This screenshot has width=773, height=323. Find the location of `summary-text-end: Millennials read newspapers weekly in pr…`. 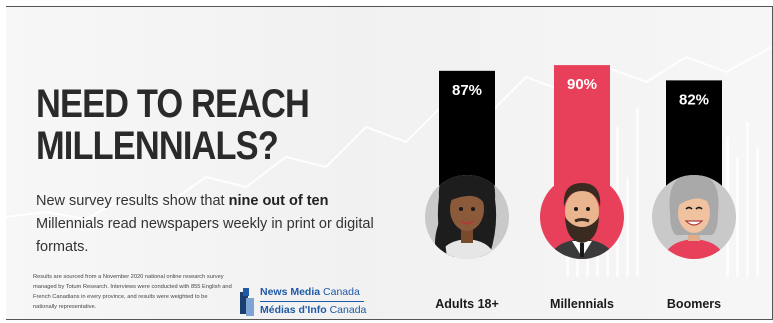

summary-text-end: Millennials read newspapers weekly in pr… is located at coordinates (205, 235).